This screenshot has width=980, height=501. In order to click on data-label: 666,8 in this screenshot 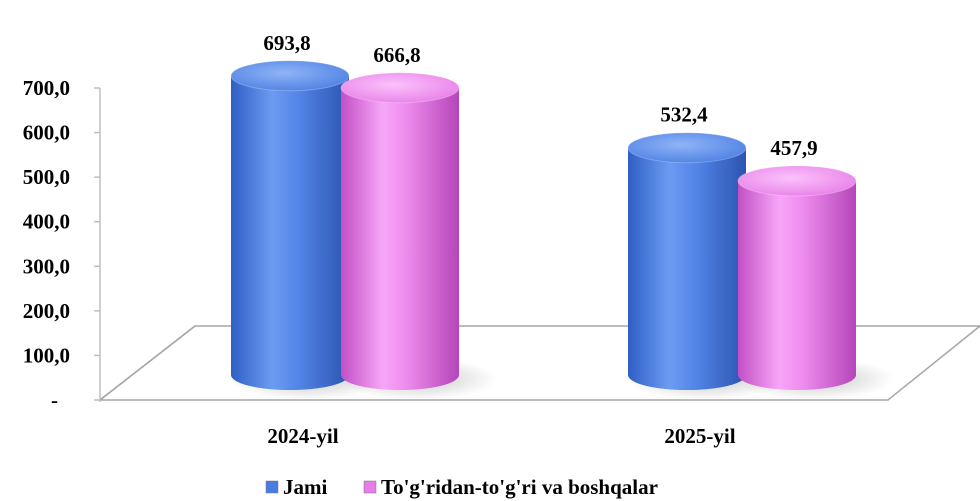, I will do `click(396, 55)`.